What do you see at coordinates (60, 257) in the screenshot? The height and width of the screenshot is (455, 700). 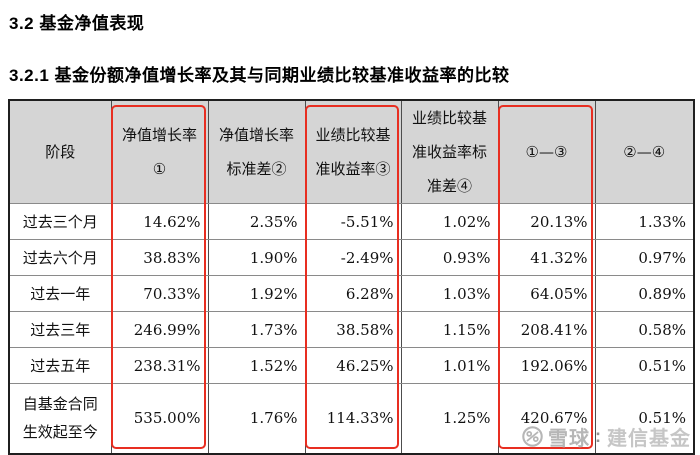 I see `period-label: 过去六个月` at bounding box center [60, 257].